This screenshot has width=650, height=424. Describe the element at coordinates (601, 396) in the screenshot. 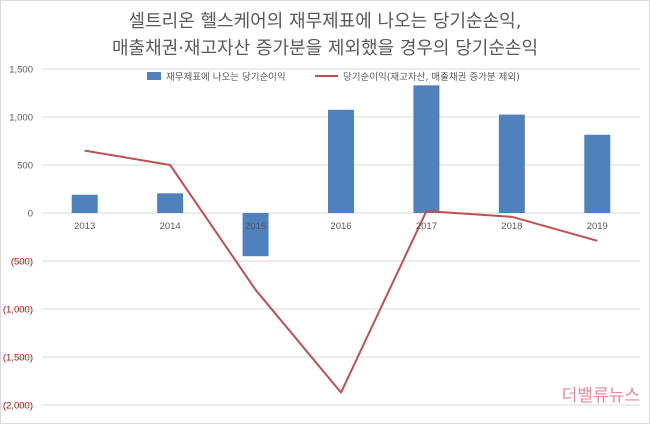

I see `watermark: 더밸류뉴스` at that location.